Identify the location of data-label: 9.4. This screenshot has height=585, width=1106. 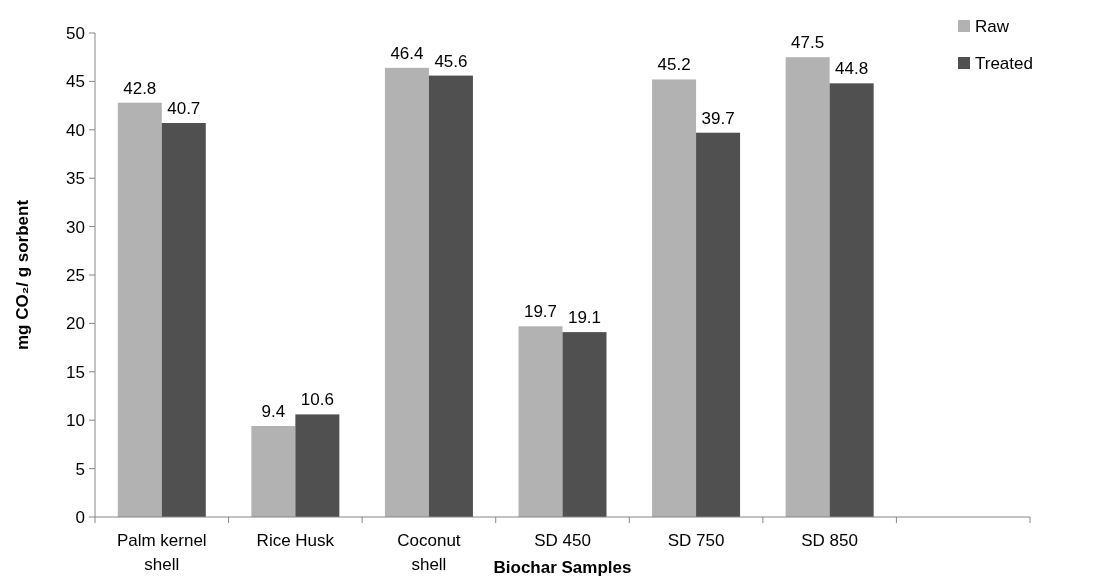
(273, 412).